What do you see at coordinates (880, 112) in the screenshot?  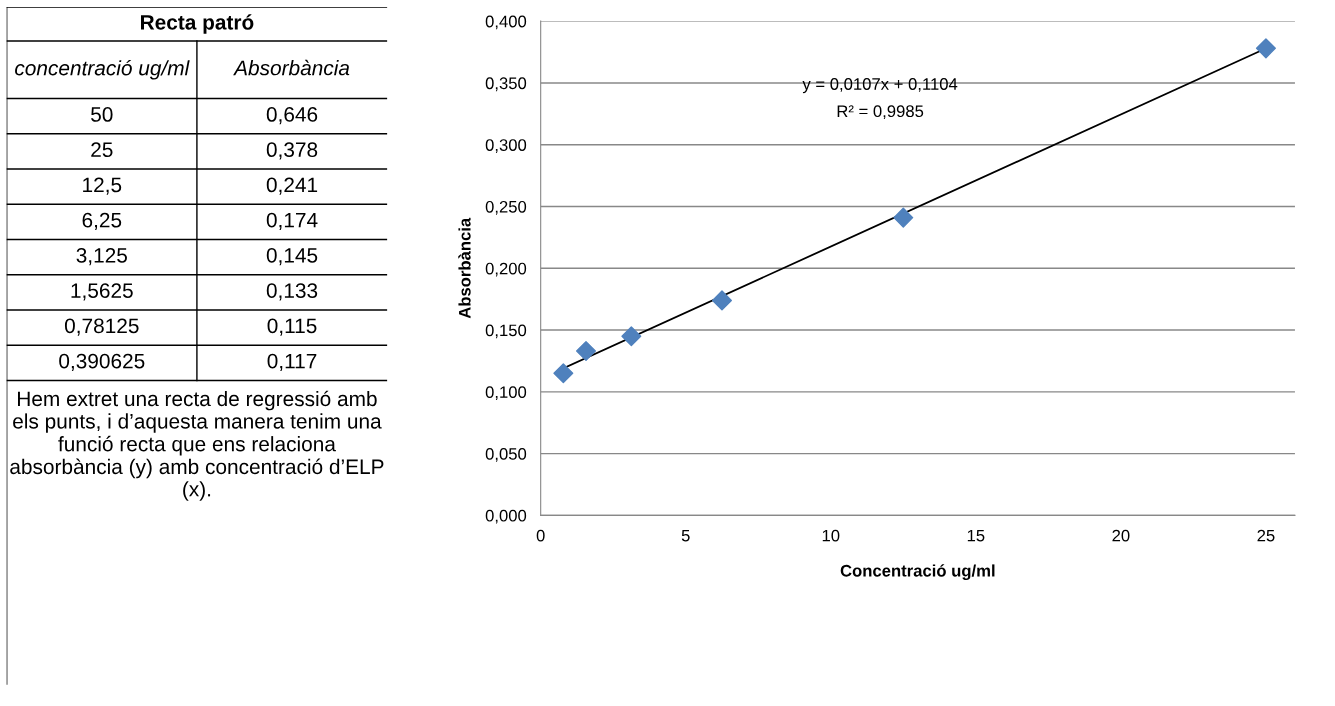 I see `annotation: R² = 0,9985` at bounding box center [880, 112].